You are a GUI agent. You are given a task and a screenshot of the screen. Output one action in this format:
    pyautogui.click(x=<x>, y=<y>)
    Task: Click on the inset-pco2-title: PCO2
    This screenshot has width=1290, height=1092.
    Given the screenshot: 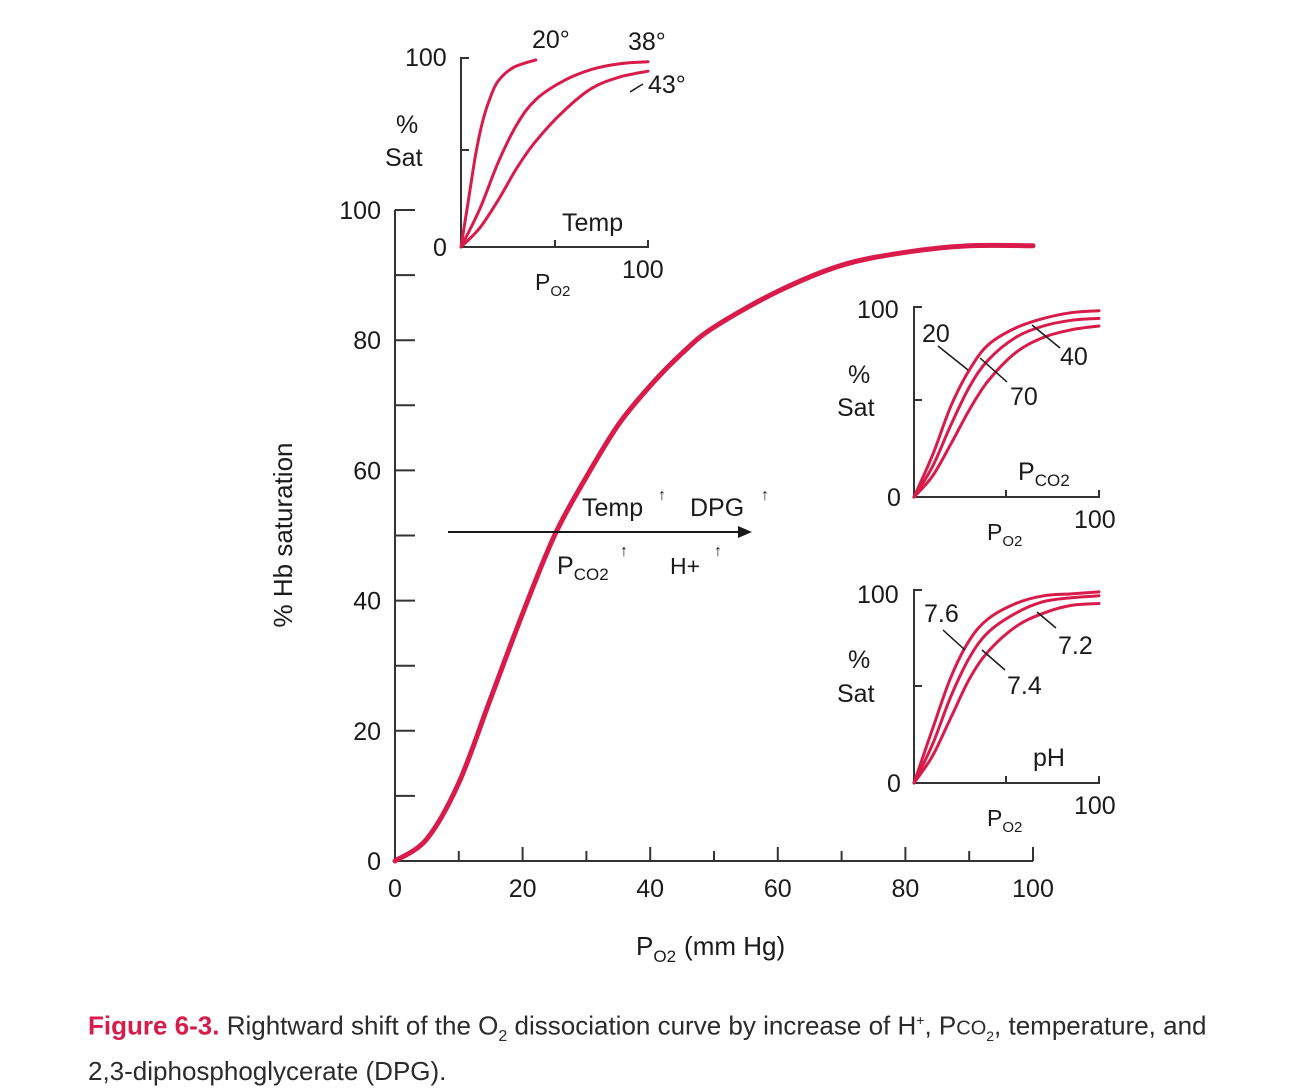 What is the action you would take?
    pyautogui.click(x=1044, y=474)
    